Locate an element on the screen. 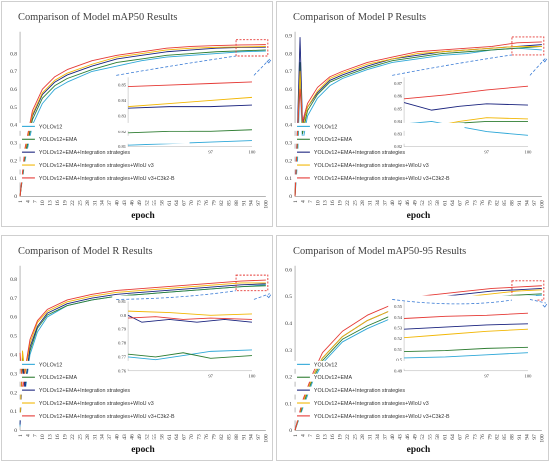 The height and width of the screenshot is (462, 550). legend-label: YOLOv12+EMA is located at coordinates (333, 378).